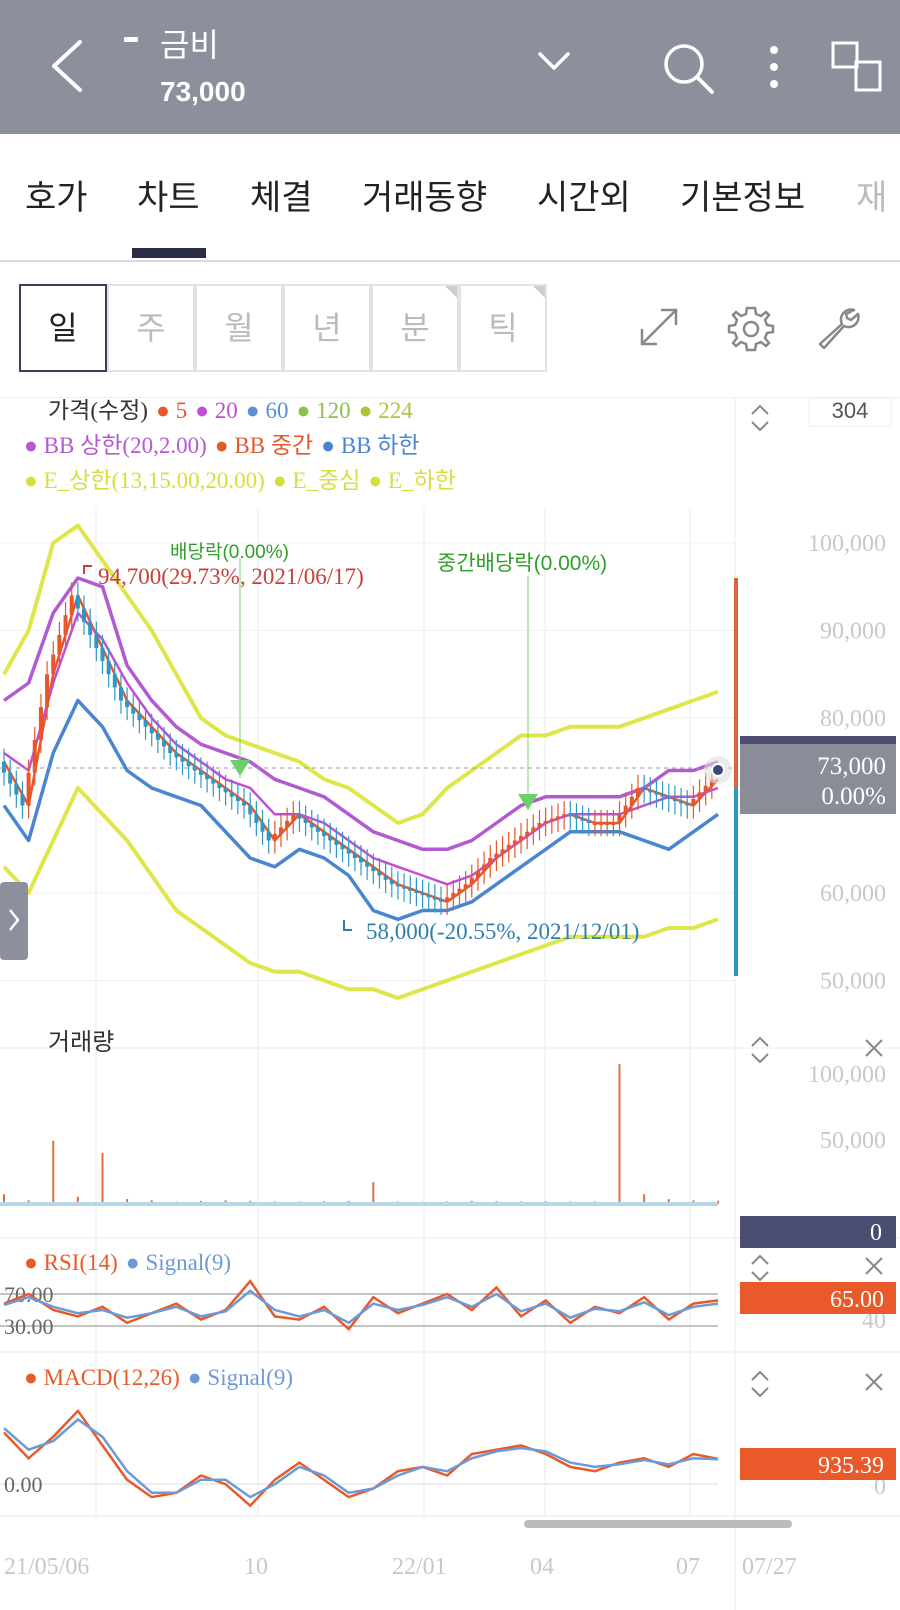  What do you see at coordinates (189, 45) in the screenshot?
I see `stock-name: 금비` at bounding box center [189, 45].